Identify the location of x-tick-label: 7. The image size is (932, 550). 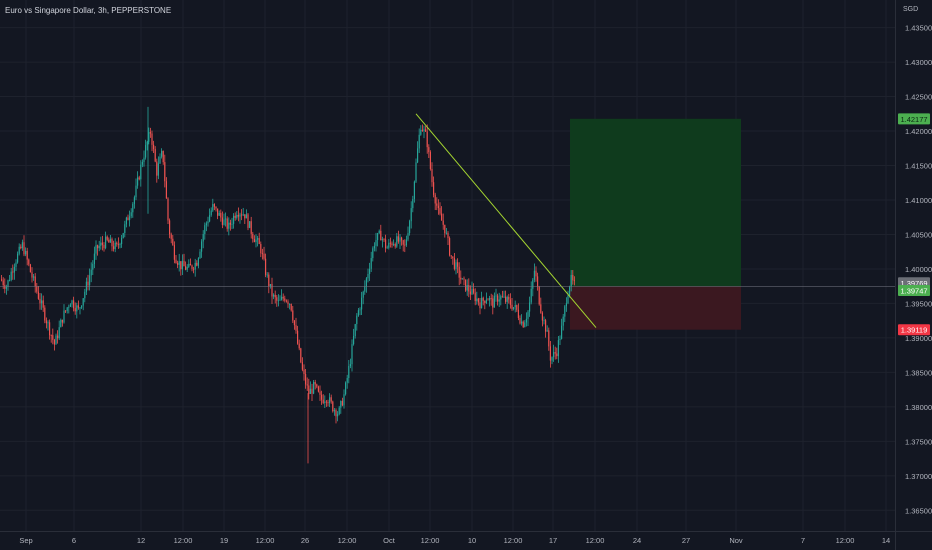
(803, 540).